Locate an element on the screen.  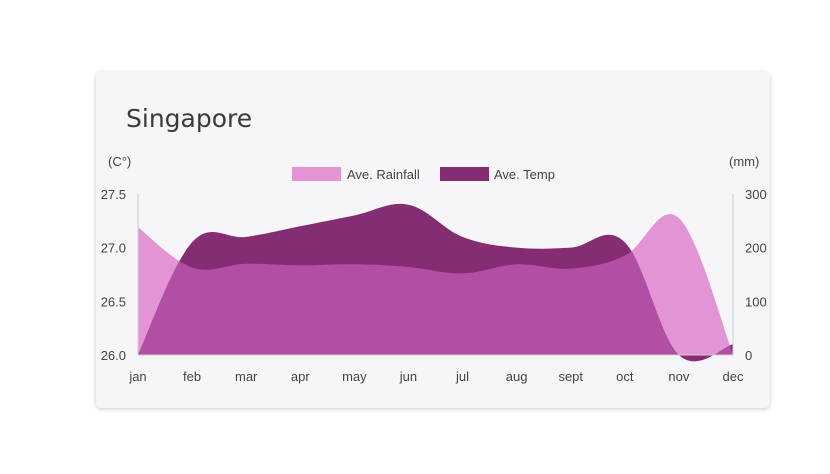
x-tick-label: feb is located at coordinates (192, 376).